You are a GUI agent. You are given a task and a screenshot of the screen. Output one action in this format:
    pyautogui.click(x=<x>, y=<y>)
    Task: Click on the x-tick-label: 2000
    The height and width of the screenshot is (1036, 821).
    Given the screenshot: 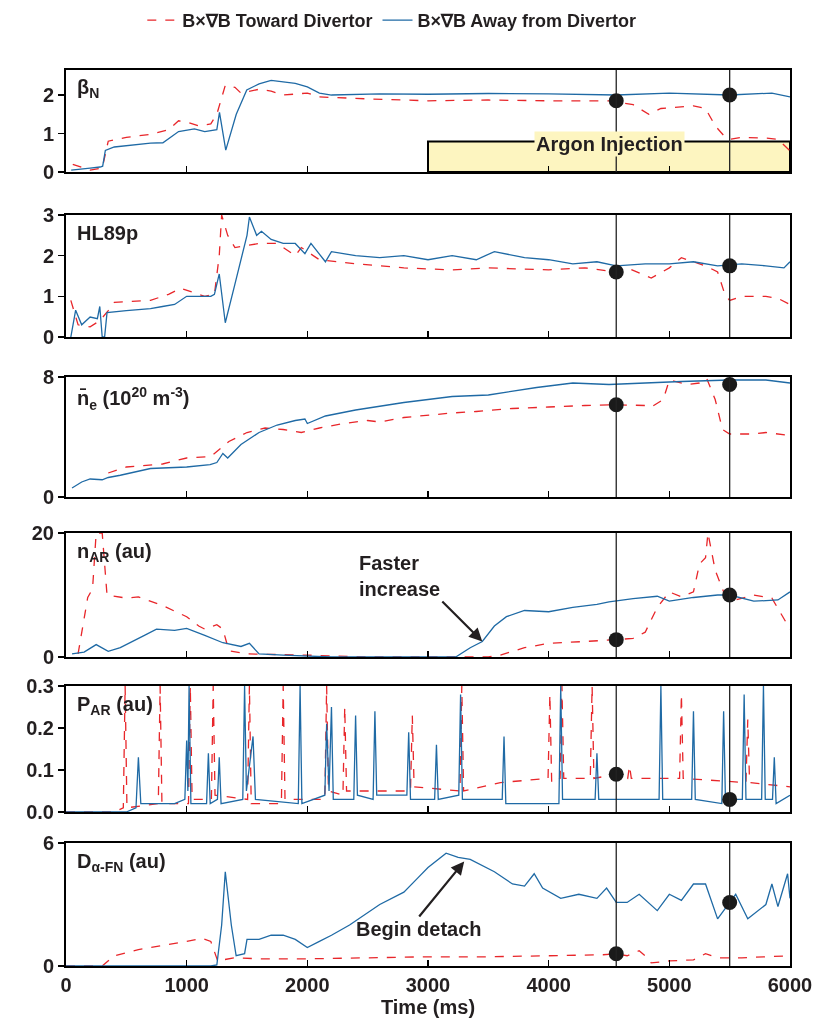 What is the action you would take?
    pyautogui.click(x=307, y=985)
    